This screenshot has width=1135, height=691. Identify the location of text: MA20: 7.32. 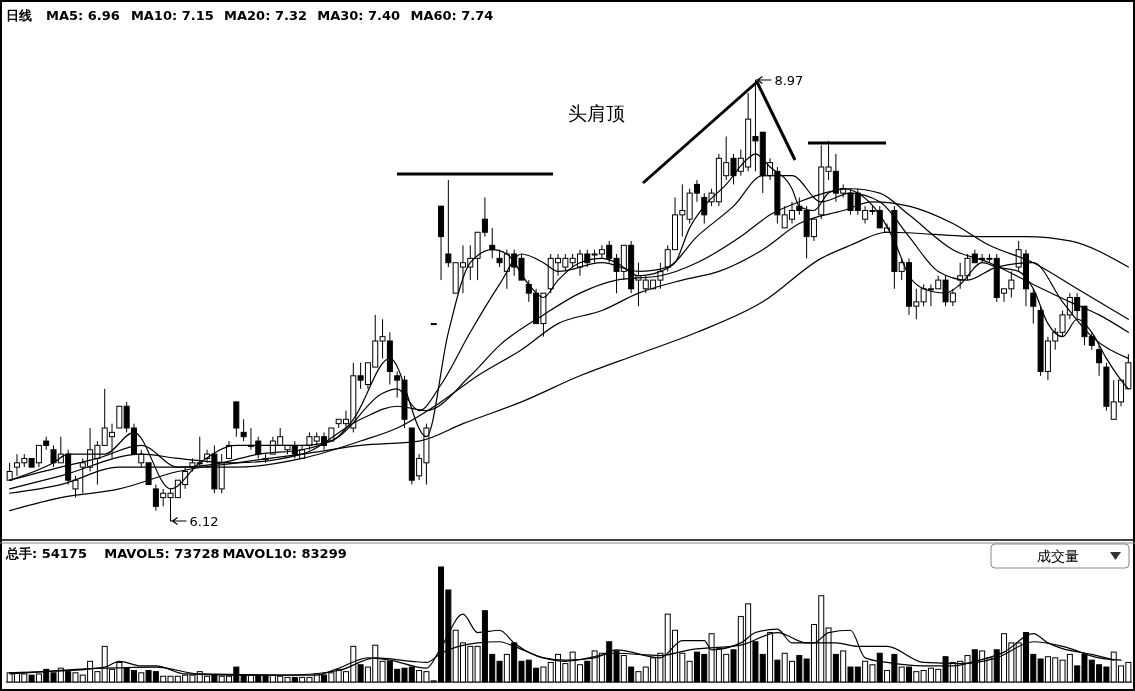
(265, 15).